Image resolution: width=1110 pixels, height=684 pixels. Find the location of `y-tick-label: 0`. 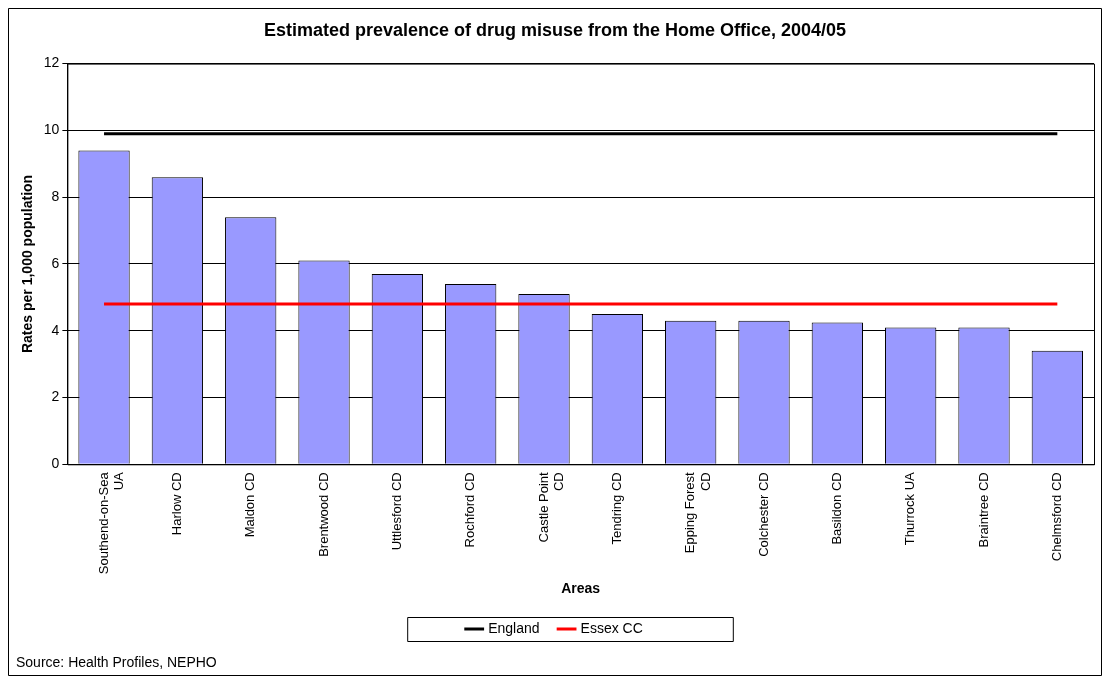

y-tick-label: 0 is located at coordinates (55, 463).